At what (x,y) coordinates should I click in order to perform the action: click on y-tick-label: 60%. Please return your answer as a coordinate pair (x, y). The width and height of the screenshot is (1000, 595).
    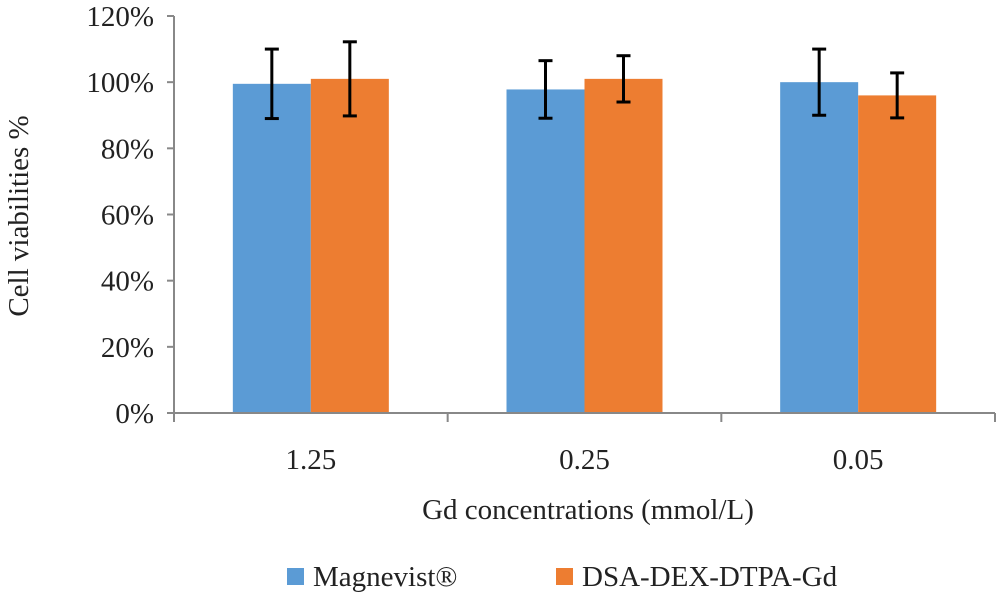
    Looking at the image, I should click on (127, 216).